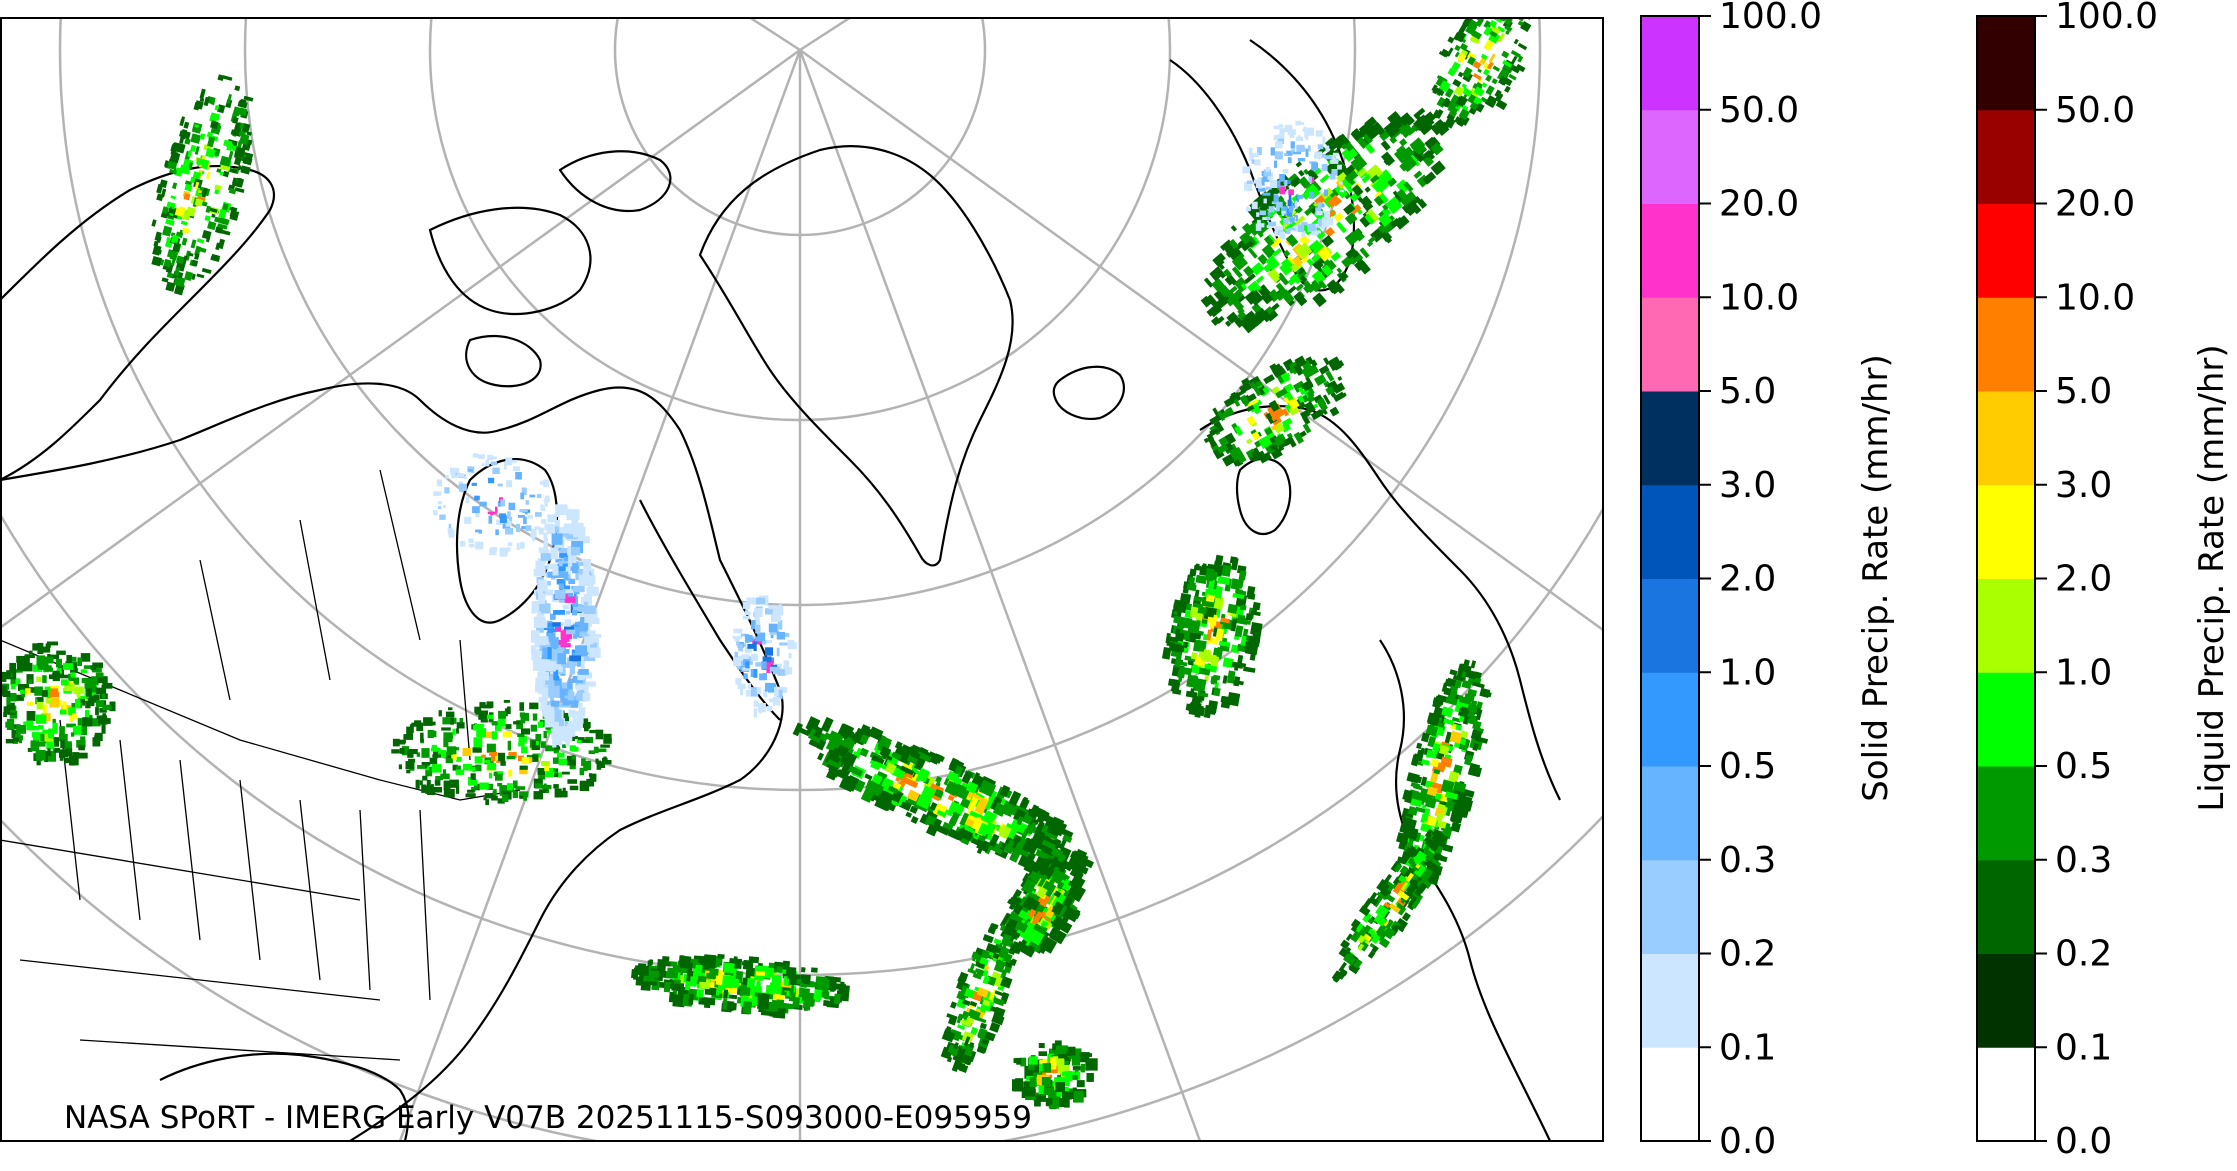 Image resolution: width=2237 pixels, height=1171 pixels. I want to click on liquid-colorbar-block, so click(2006, 438).